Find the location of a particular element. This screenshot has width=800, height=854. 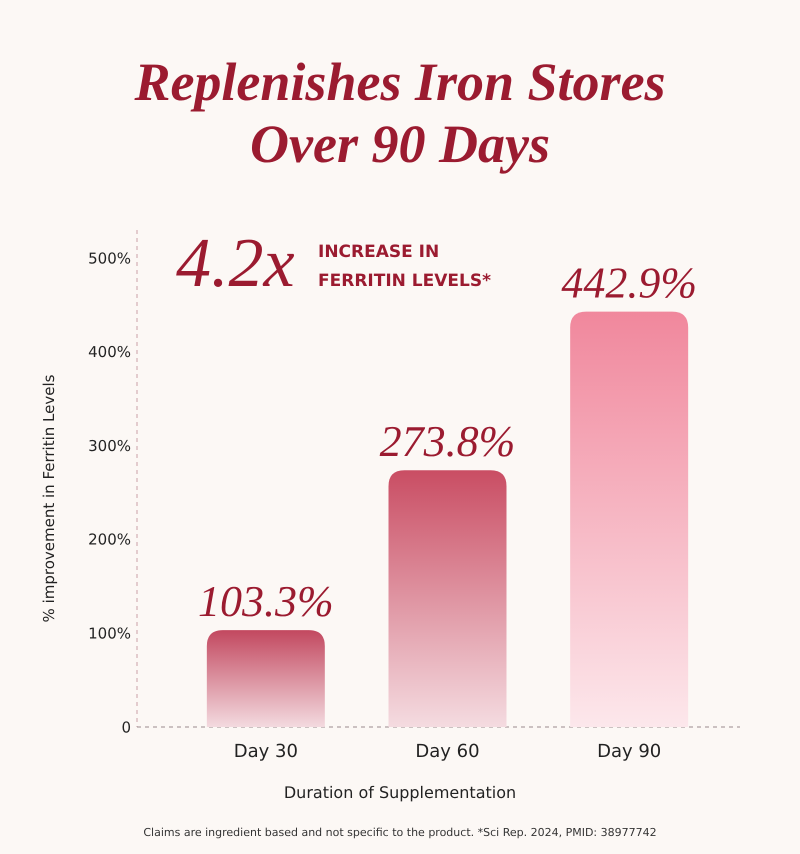

y-tick-label: 500% is located at coordinates (109, 258).